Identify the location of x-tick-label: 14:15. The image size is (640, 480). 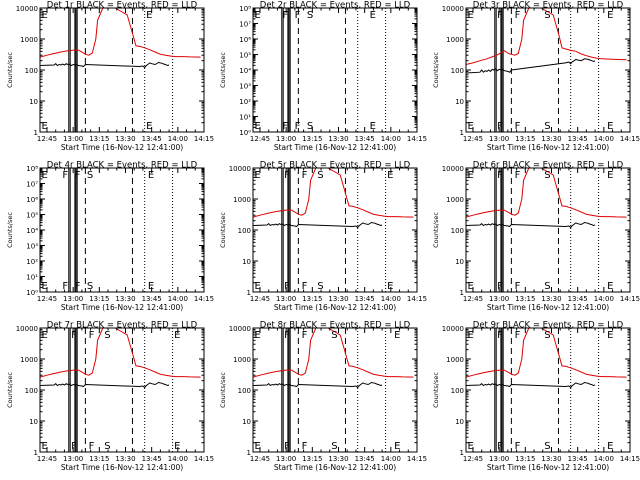
(630, 299).